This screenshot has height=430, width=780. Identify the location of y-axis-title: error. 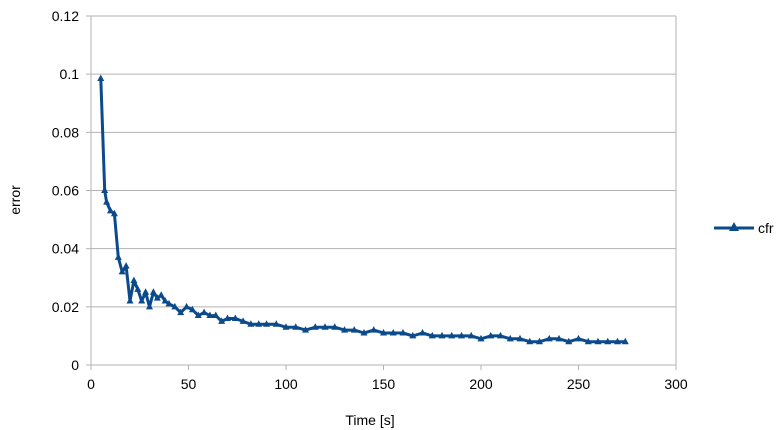
(15, 200).